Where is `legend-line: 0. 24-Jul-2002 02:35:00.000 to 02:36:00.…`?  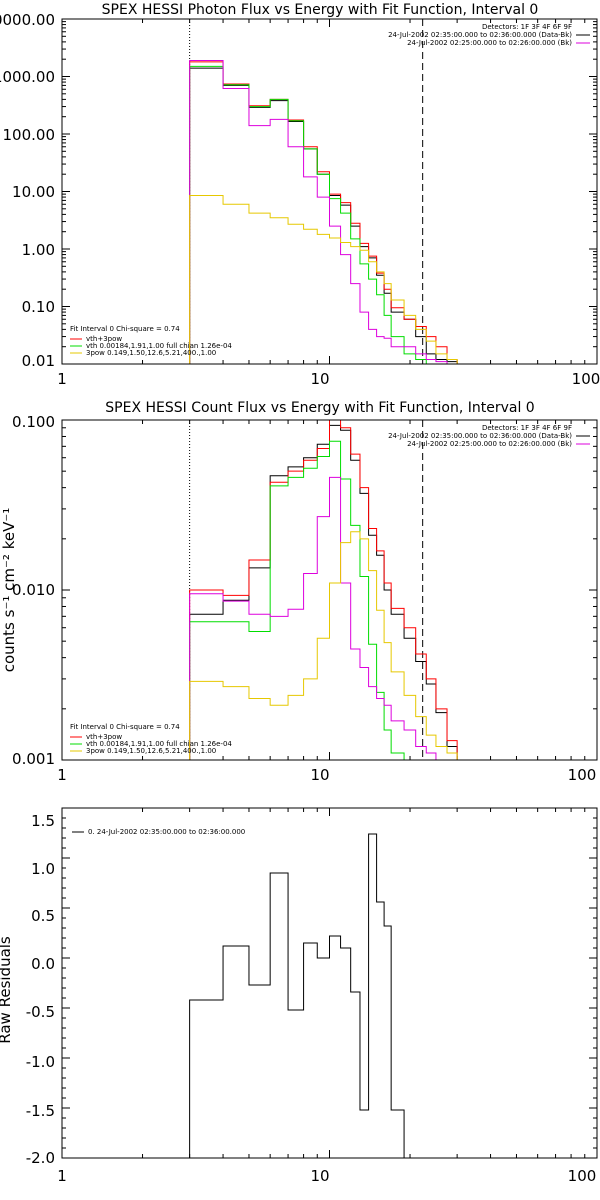 legend-line: 0. 24-Jul-2002 02:35:00.000 to 02:36:00.… is located at coordinates (166, 832).